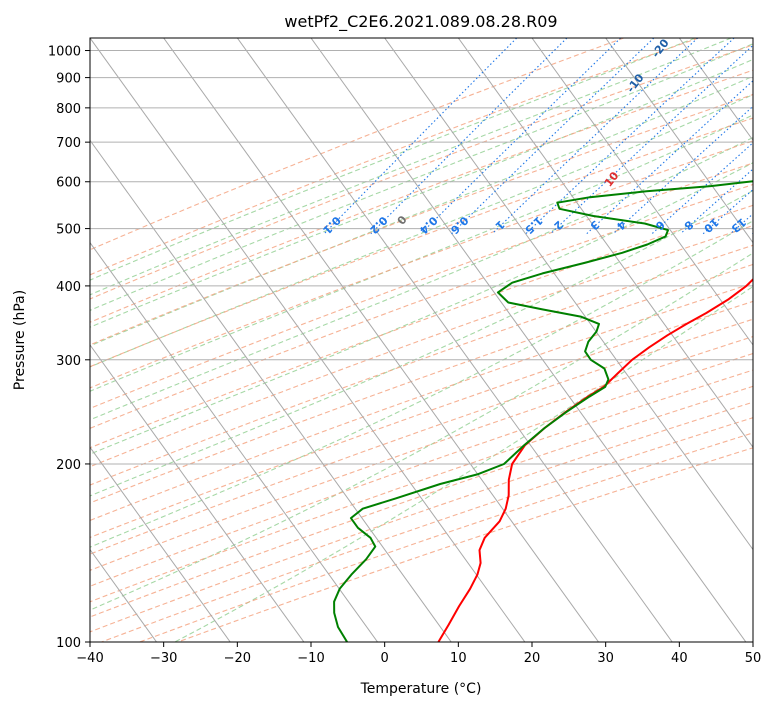 The height and width of the screenshot is (708, 775). Describe the element at coordinates (458, 658) in the screenshot. I see `x-tick-label: 10` at that location.